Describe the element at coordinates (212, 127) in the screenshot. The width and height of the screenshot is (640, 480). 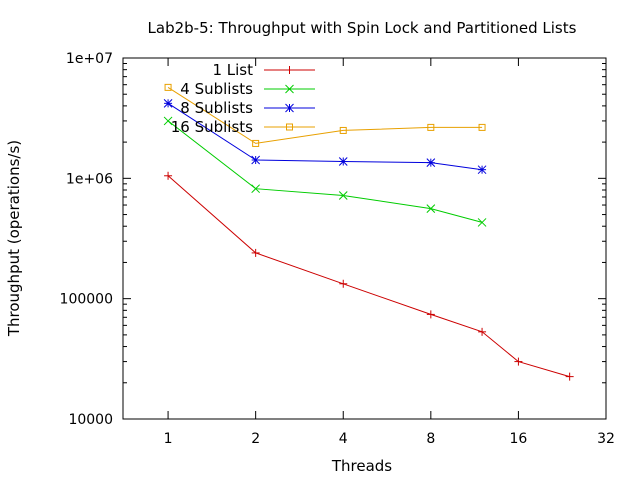
I see `legend-label-16-sublists: 16 Sublists` at that location.